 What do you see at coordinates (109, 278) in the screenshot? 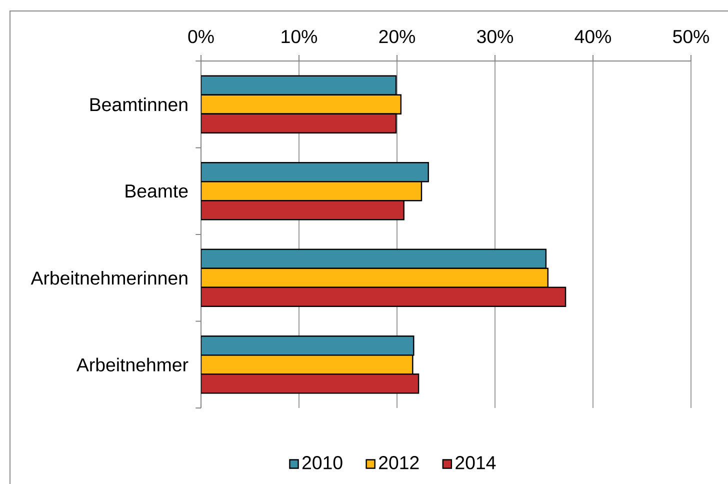
I see `y-tick-label: Arbeitnehmerinnen` at bounding box center [109, 278].